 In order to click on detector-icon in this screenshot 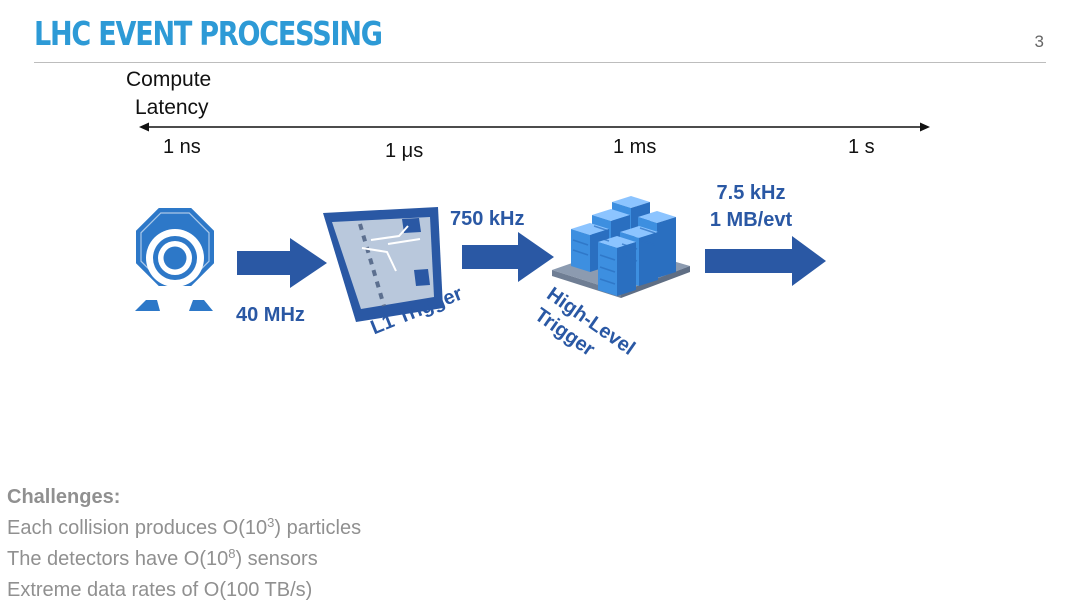, I will do `click(174, 259)`.